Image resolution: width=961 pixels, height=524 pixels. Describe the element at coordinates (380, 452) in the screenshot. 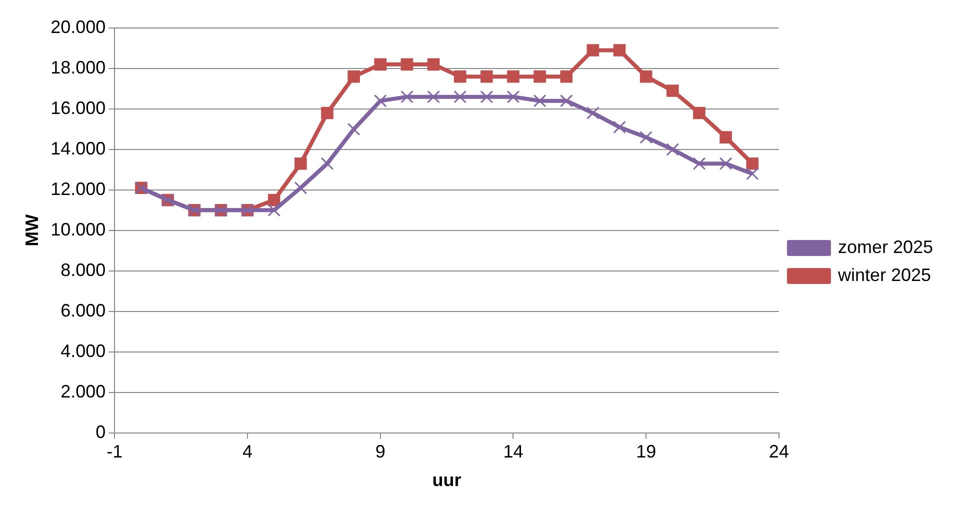

I see `x-tick-label: 9` at that location.